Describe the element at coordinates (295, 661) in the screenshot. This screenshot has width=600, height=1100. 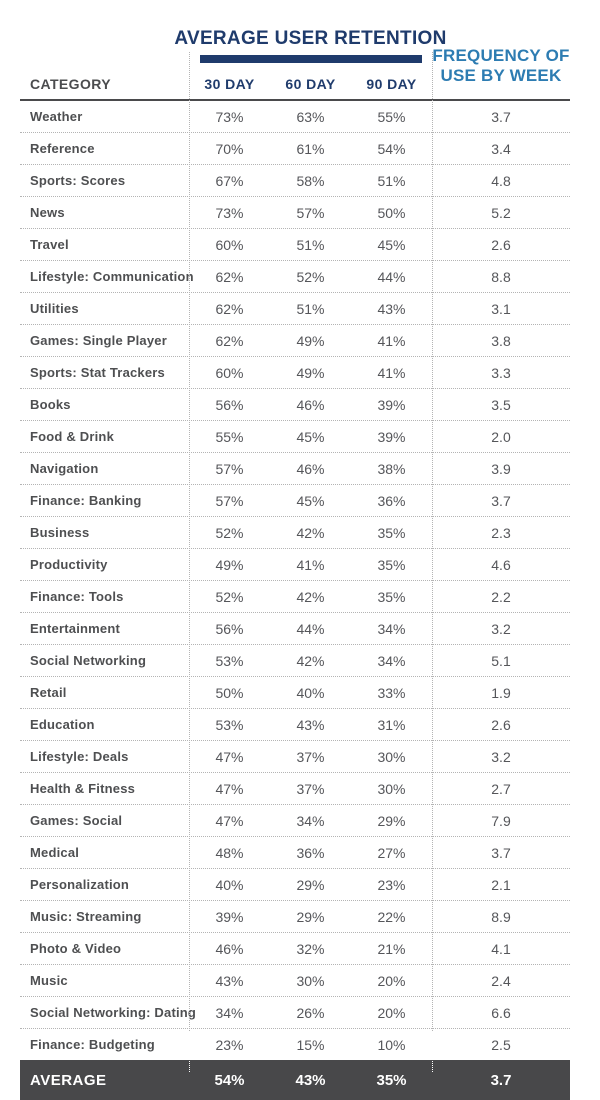
I see `table-row: Social Networking 53% 42% 34% 5.1` at that location.